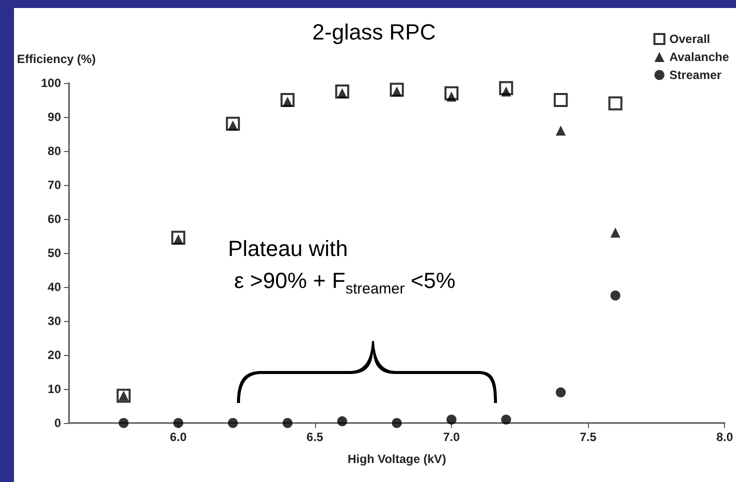 The image size is (736, 482). Describe the element at coordinates (342, 267) in the screenshot. I see `annotation: Plateau with ε >90% + F$_{streamer}$ <5%` at that location.